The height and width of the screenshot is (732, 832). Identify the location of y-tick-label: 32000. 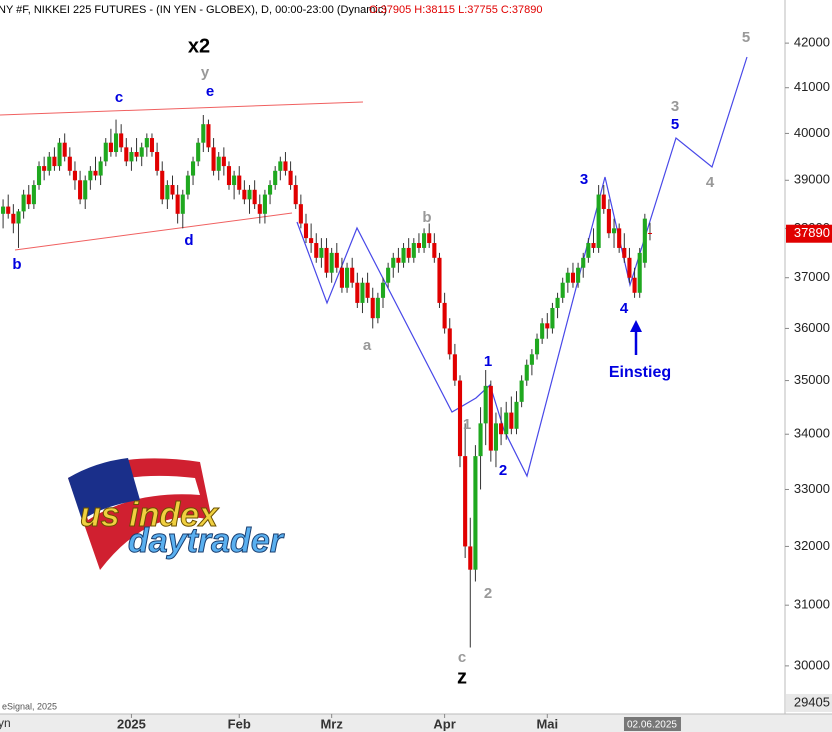
(812, 545).